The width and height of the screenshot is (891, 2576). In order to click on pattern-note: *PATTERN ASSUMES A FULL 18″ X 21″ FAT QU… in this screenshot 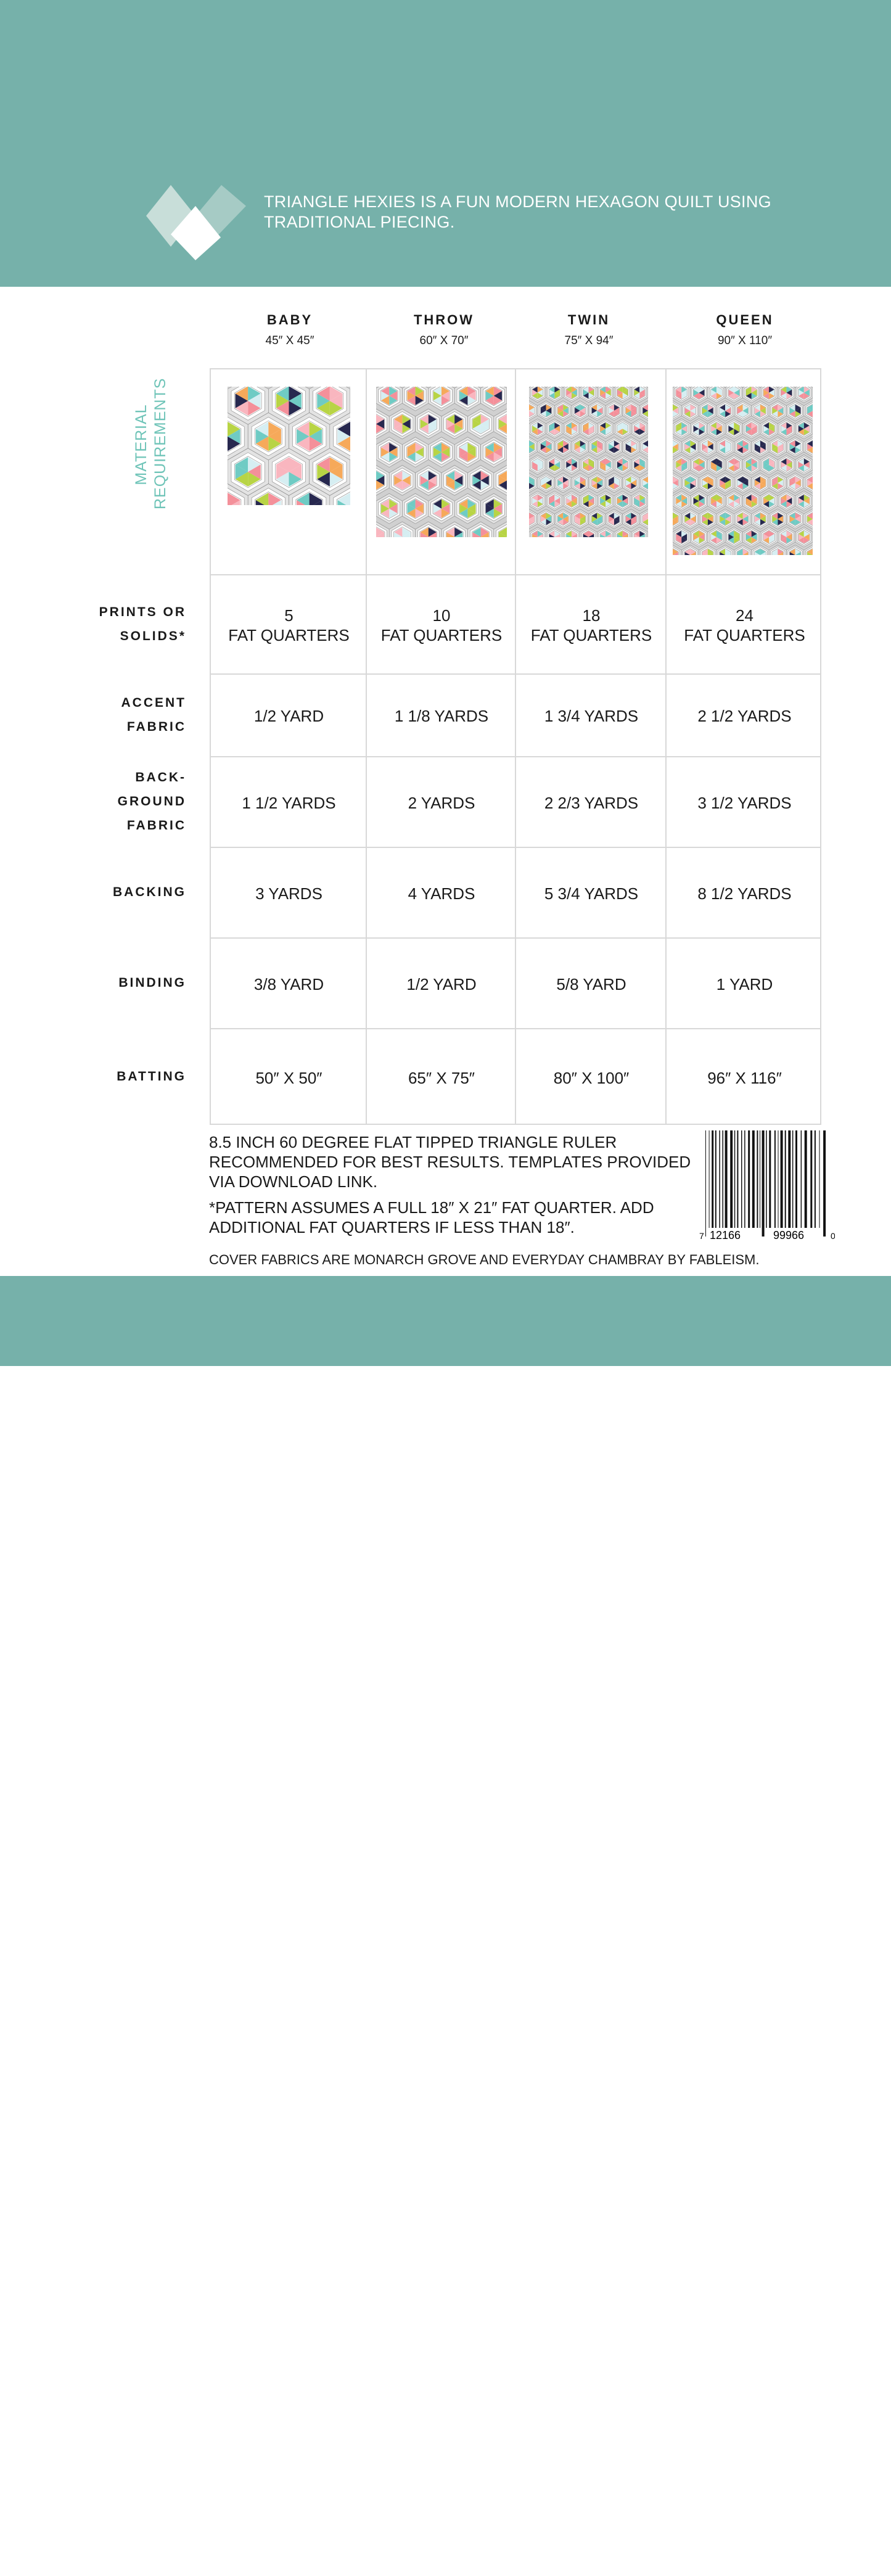, I will do `click(431, 1217)`.